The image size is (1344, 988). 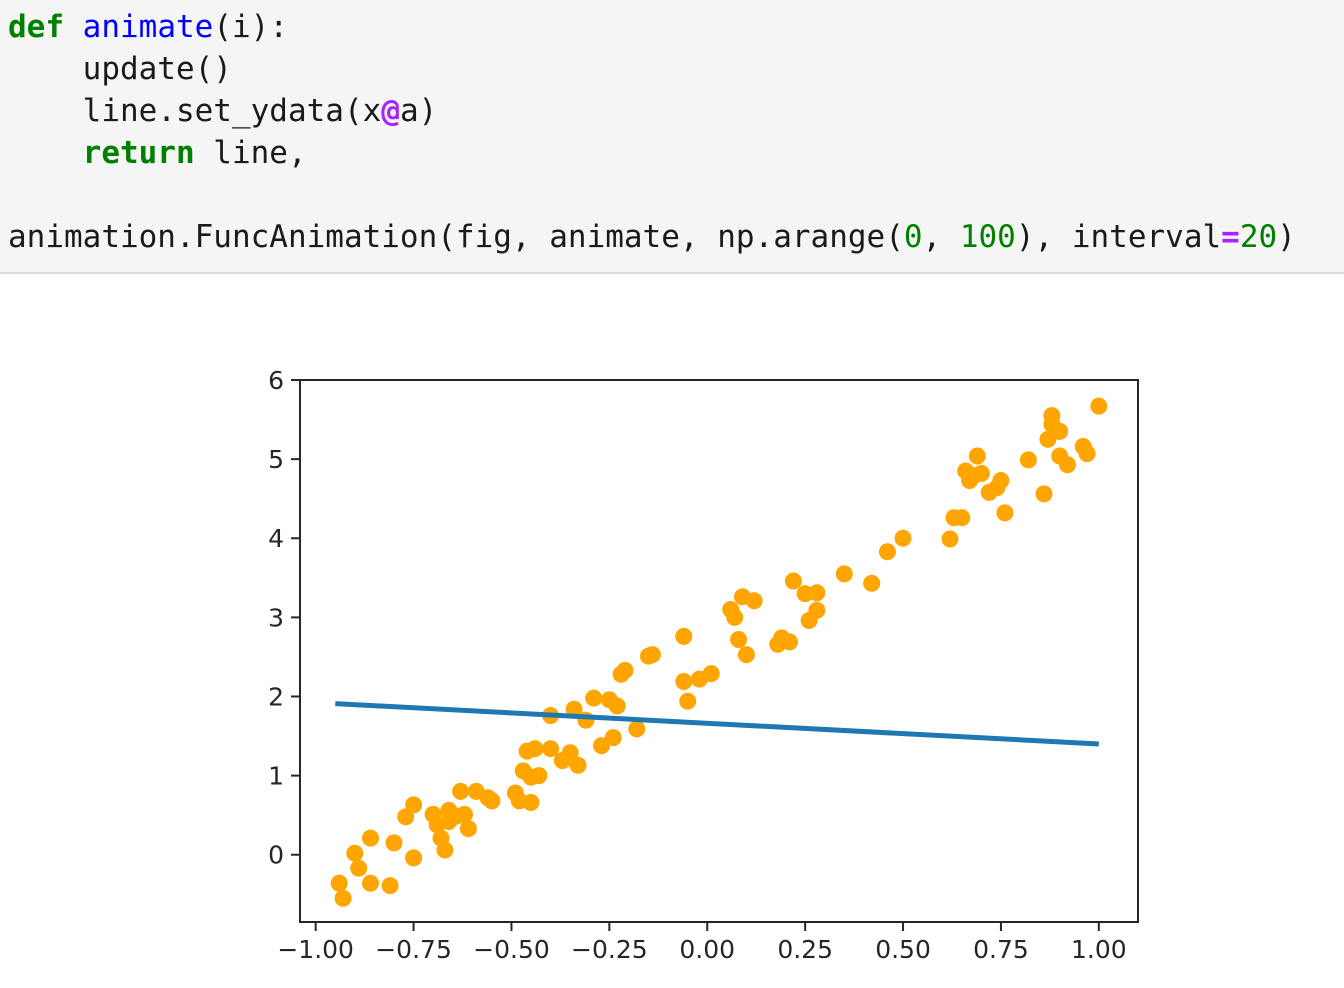 What do you see at coordinates (1001, 949) in the screenshot?
I see `x-tick-label-7: 0.75` at bounding box center [1001, 949].